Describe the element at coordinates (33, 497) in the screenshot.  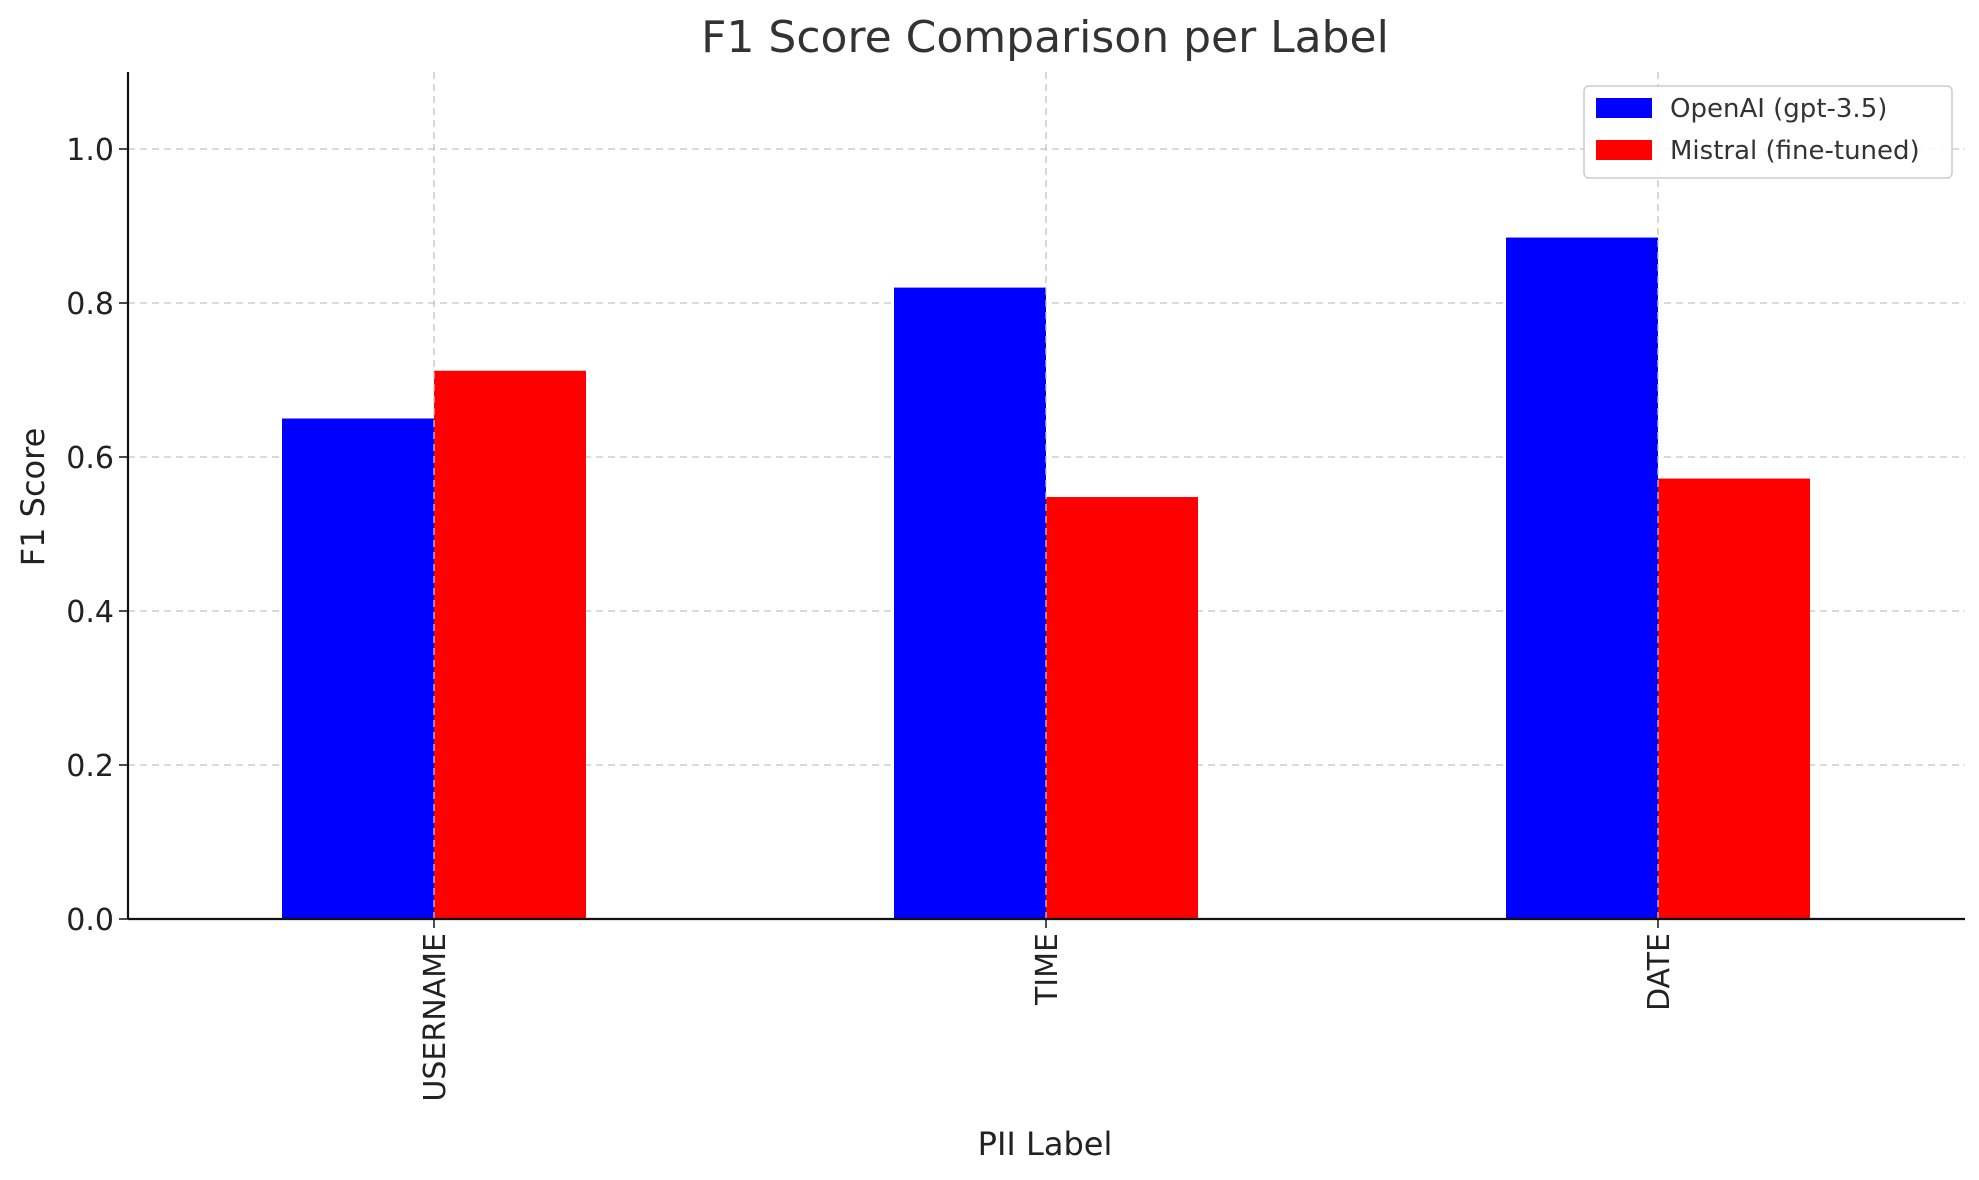
I see `y-axis-label: F1 Score` at that location.